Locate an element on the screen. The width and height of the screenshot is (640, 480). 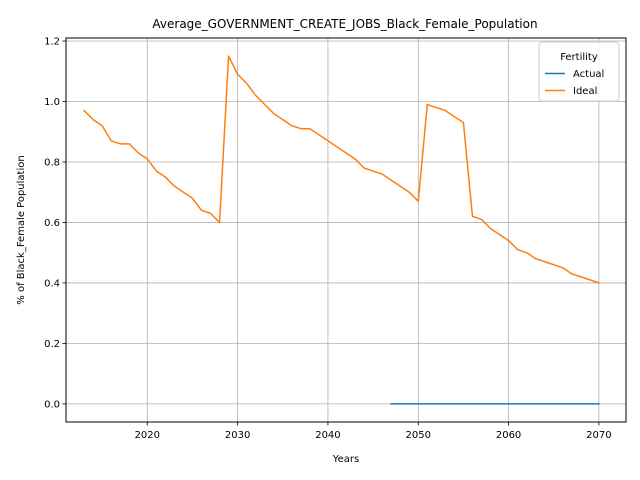
y-tick-label: 0.4 is located at coordinates (52, 283).